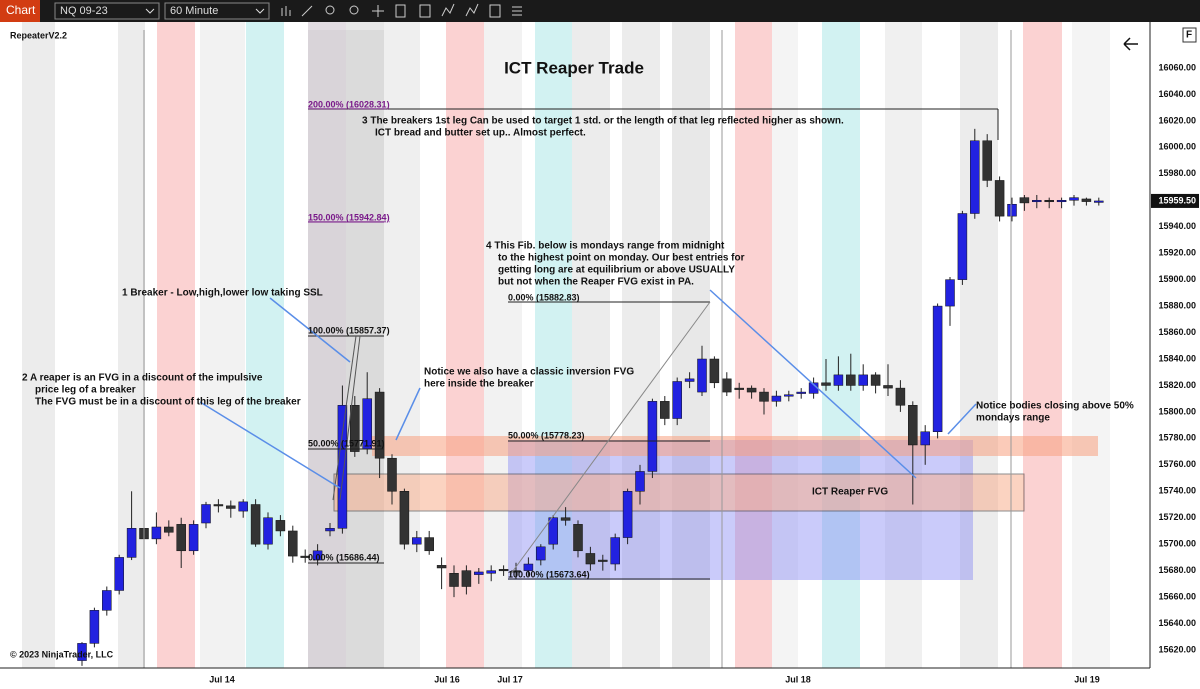 The height and width of the screenshot is (689, 1200). What do you see at coordinates (1087, 679) in the screenshot?
I see `x-tick-label: Jul 19` at bounding box center [1087, 679].